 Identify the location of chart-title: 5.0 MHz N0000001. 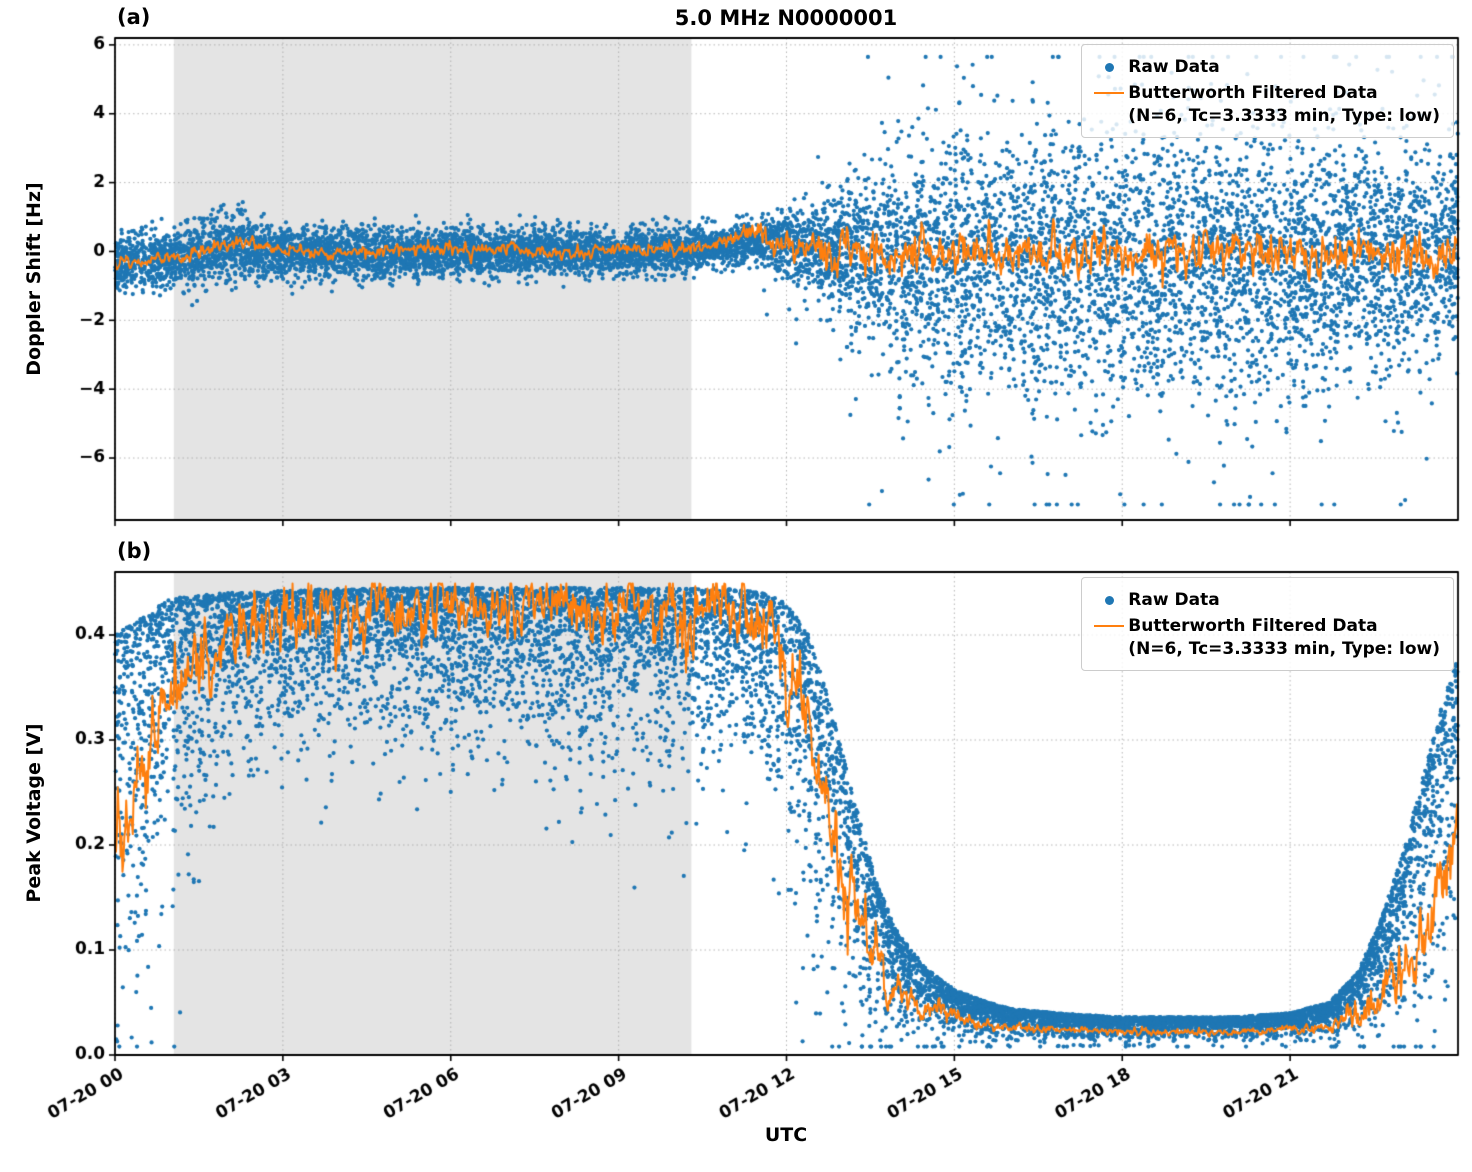
(786, 18).